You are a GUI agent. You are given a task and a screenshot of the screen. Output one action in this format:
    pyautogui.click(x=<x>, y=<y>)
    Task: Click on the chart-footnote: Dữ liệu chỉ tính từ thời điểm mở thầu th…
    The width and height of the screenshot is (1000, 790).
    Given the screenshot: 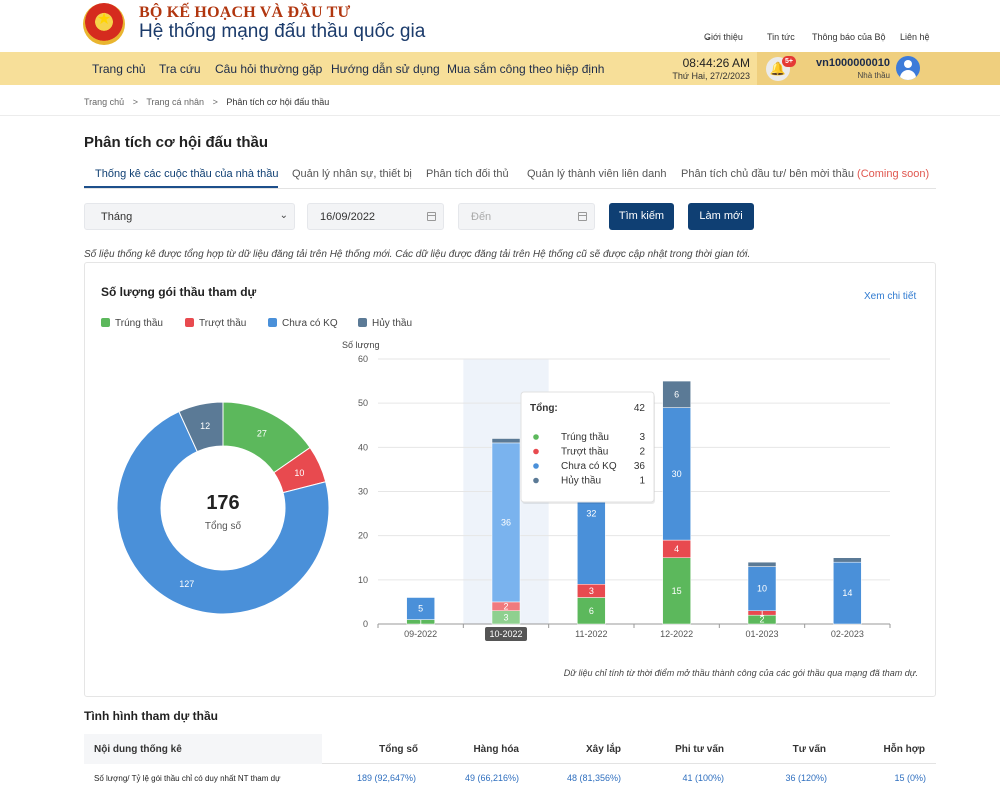 What is the action you would take?
    pyautogui.click(x=740, y=673)
    